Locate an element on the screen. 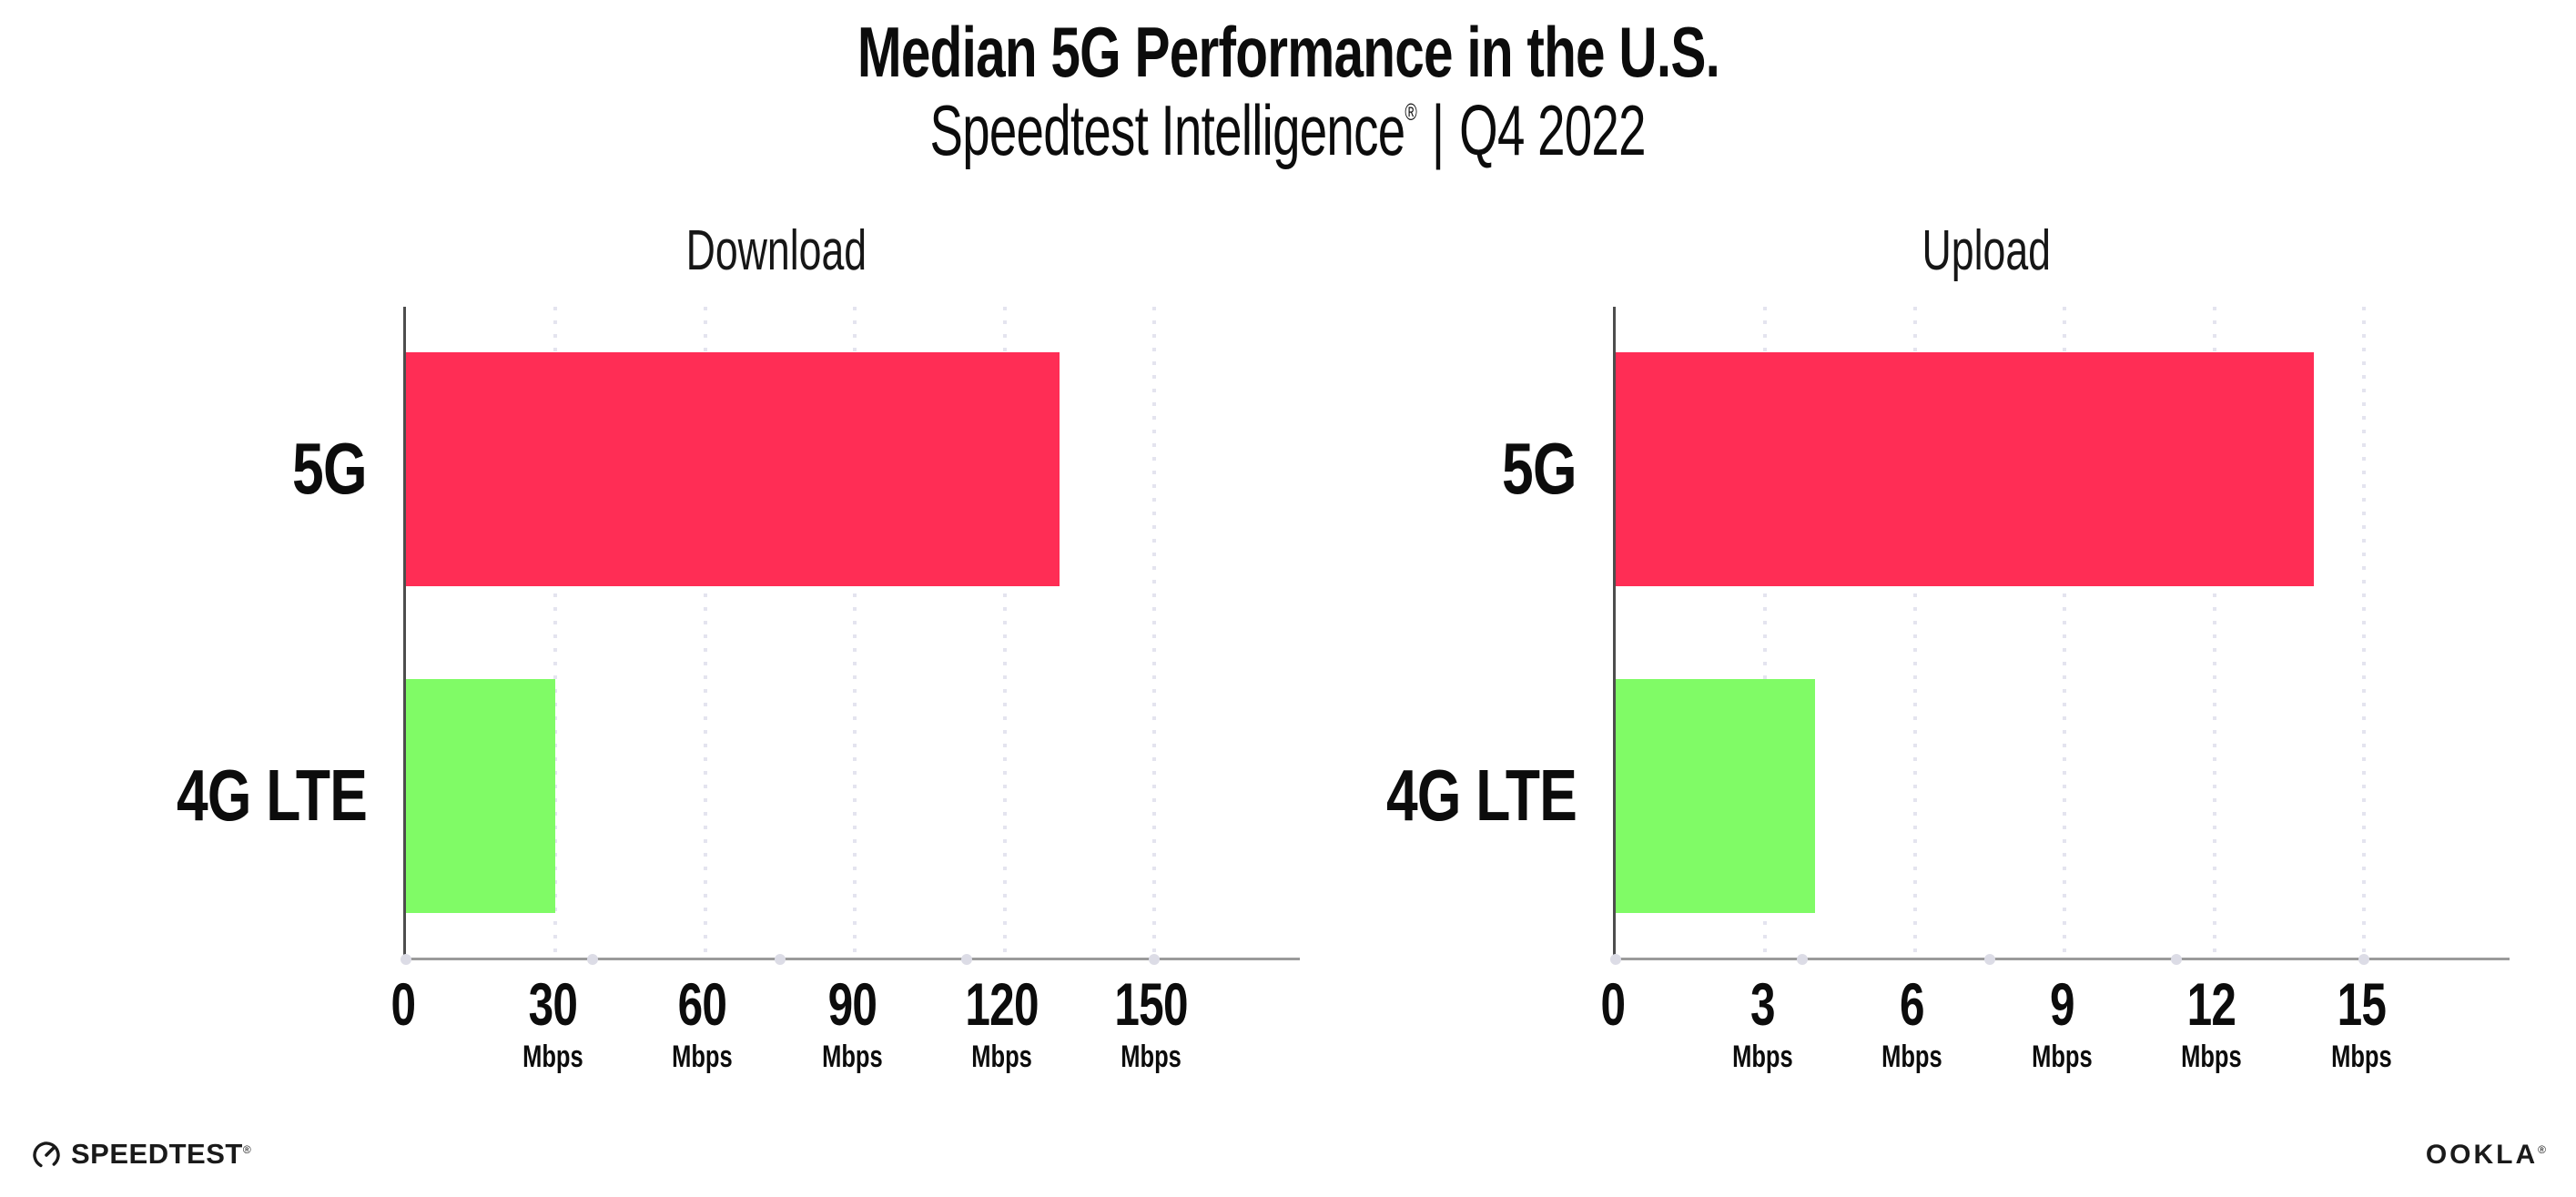 The image size is (2576, 1197). x-tick-9: 9 Mbps is located at coordinates (2062, 1023).